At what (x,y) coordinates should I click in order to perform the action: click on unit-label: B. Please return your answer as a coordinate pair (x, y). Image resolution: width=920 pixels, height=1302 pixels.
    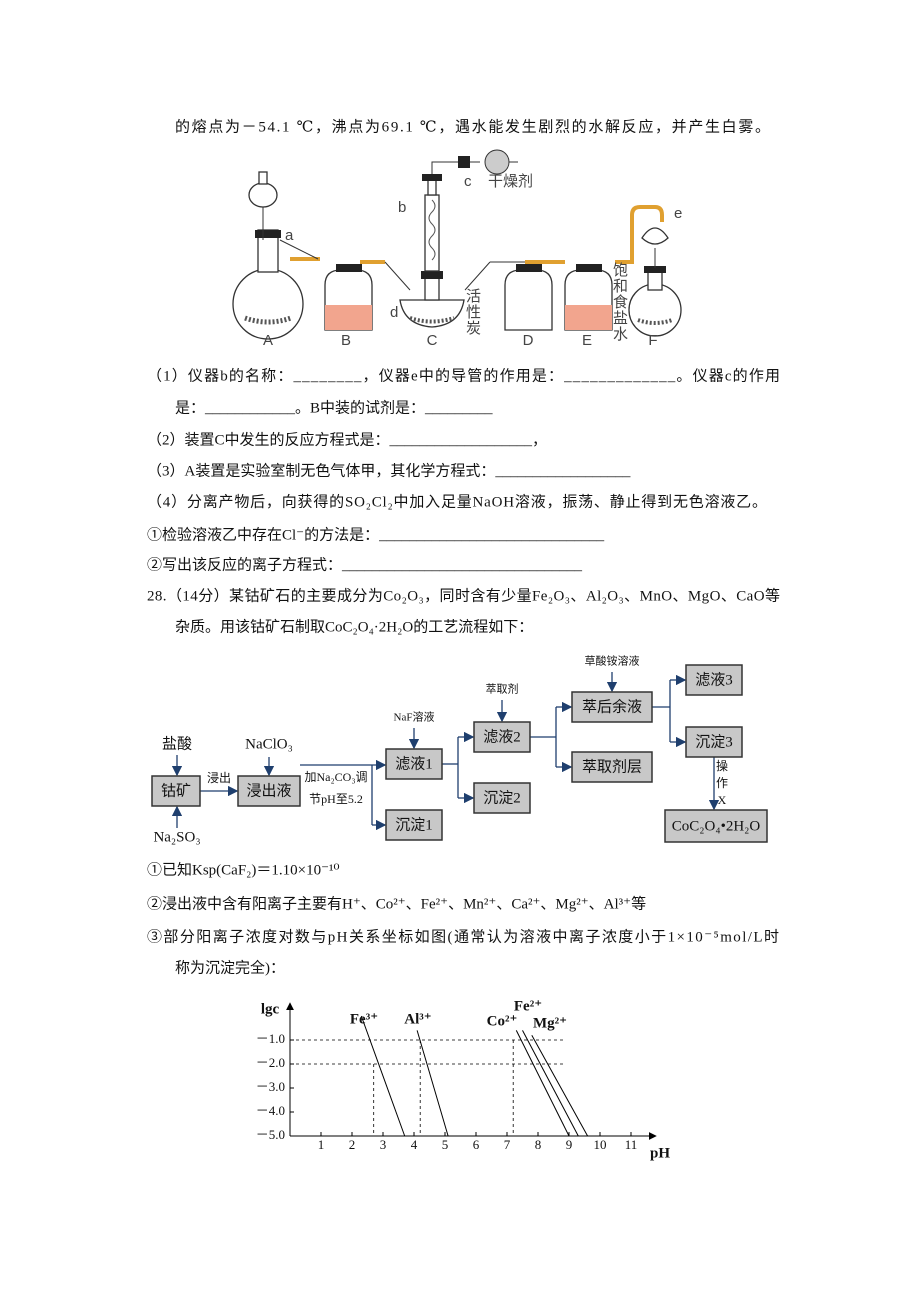
    Looking at the image, I should click on (346, 340).